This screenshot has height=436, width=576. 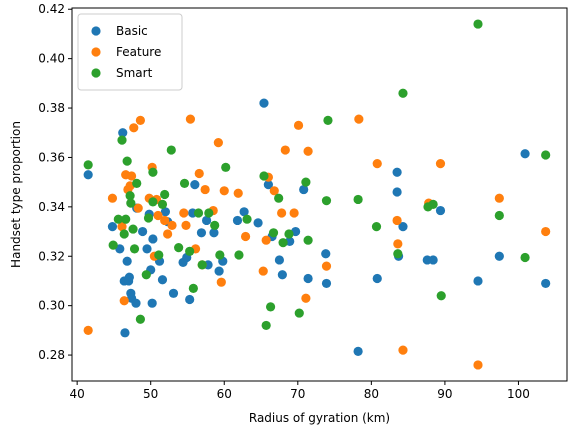 I want to click on x-tick-label: 40, so click(x=77, y=394).